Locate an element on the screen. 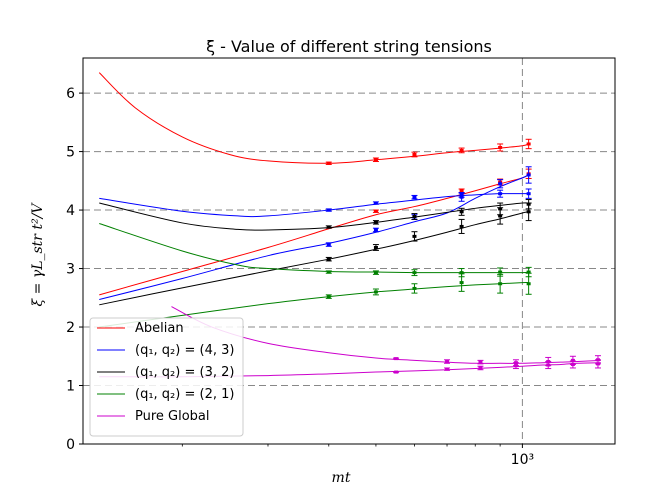 This screenshot has width=664, height=498. legend-label: Pure Global is located at coordinates (172, 416).